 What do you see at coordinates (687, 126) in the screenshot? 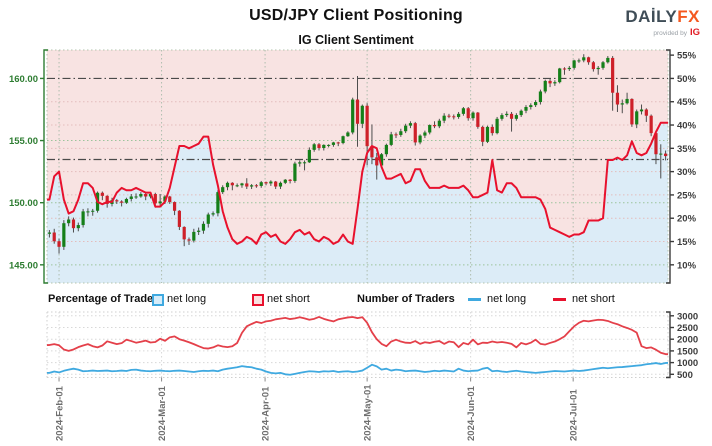
I see `percent-axis-label: 40%` at bounding box center [687, 126].